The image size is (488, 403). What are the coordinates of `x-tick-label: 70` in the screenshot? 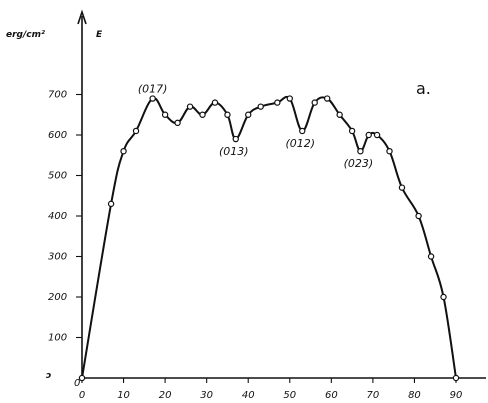 It's located at (373, 395).